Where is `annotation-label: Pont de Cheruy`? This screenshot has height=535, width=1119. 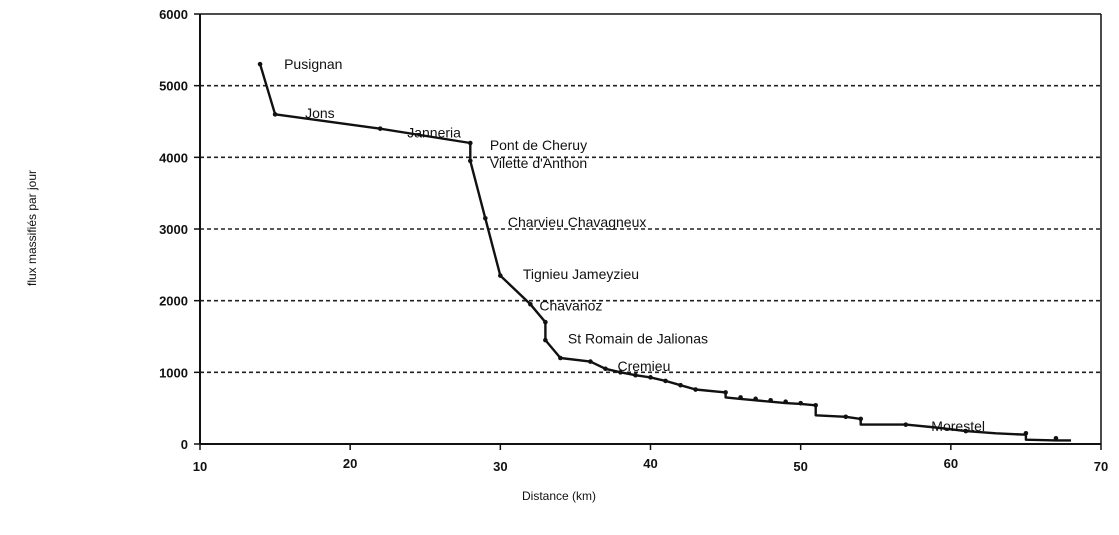
annotation-label: Pont de Cheruy is located at coordinates (538, 145).